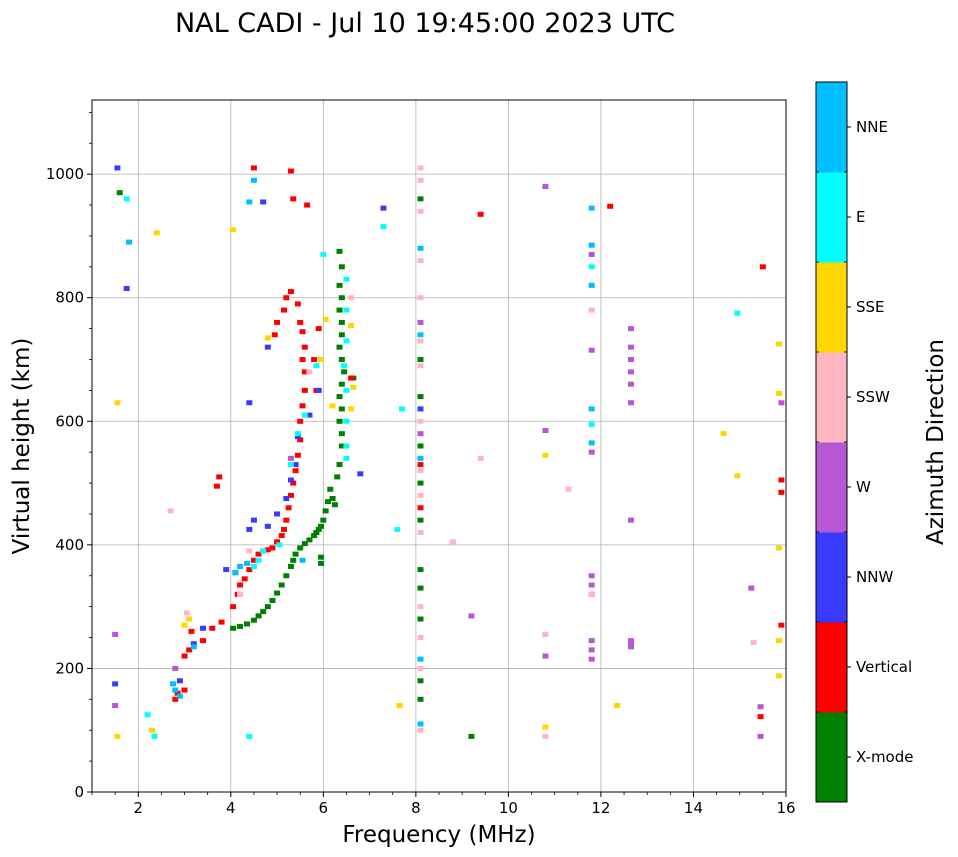  I want to click on y-tick-label: 400, so click(69, 545).